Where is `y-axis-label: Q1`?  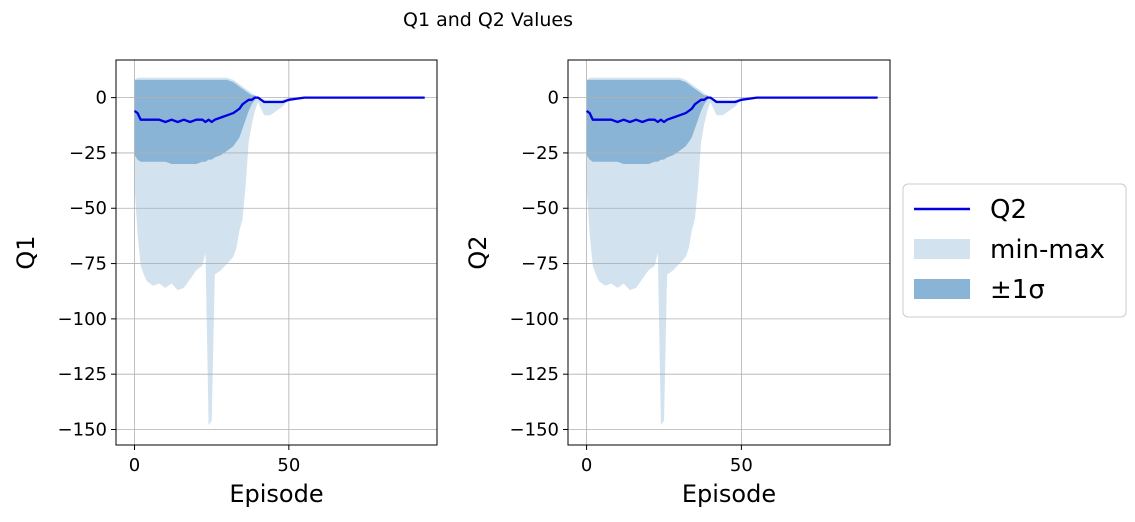
y-axis-label: Q1 is located at coordinates (26, 252).